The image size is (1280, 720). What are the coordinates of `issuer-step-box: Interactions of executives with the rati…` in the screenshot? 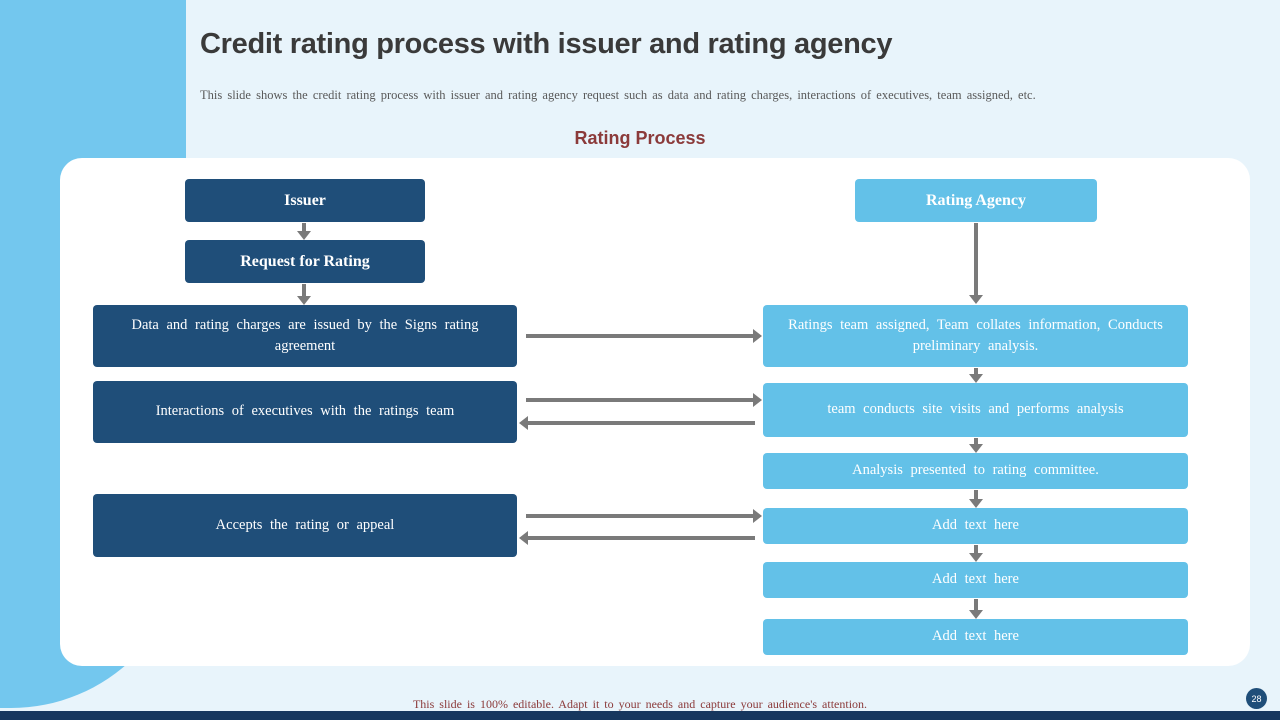 It's located at (305, 412).